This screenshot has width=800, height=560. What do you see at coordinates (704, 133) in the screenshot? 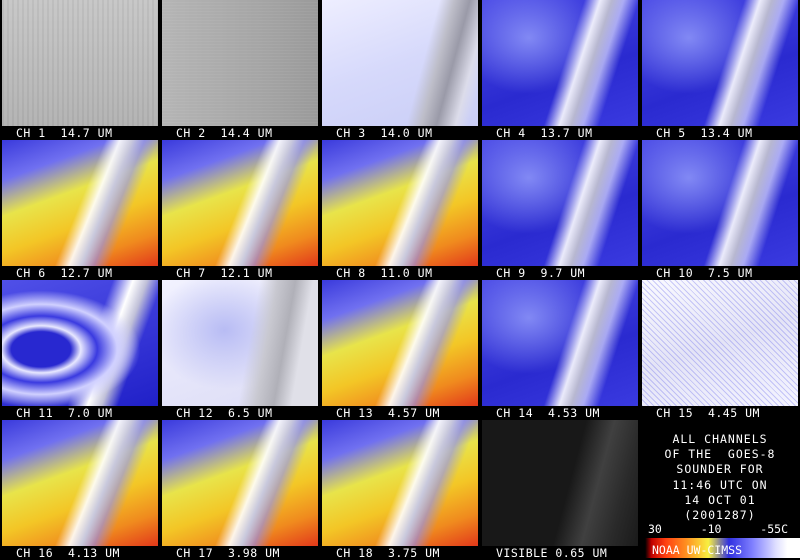
I see `panel-label: CH 5 13.4 UM` at bounding box center [704, 133].